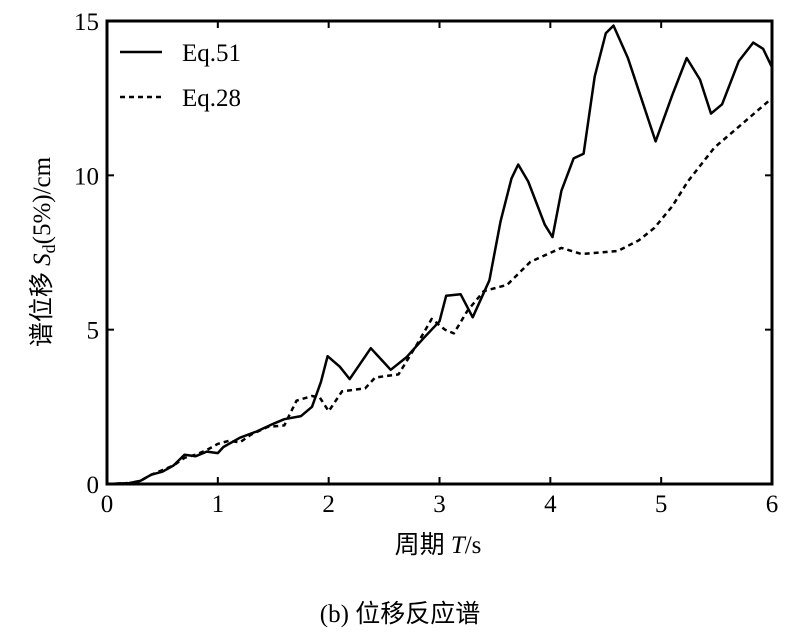 This screenshot has height=643, width=800. I want to click on x-axis-title: 周期 T/s, so click(438, 545).